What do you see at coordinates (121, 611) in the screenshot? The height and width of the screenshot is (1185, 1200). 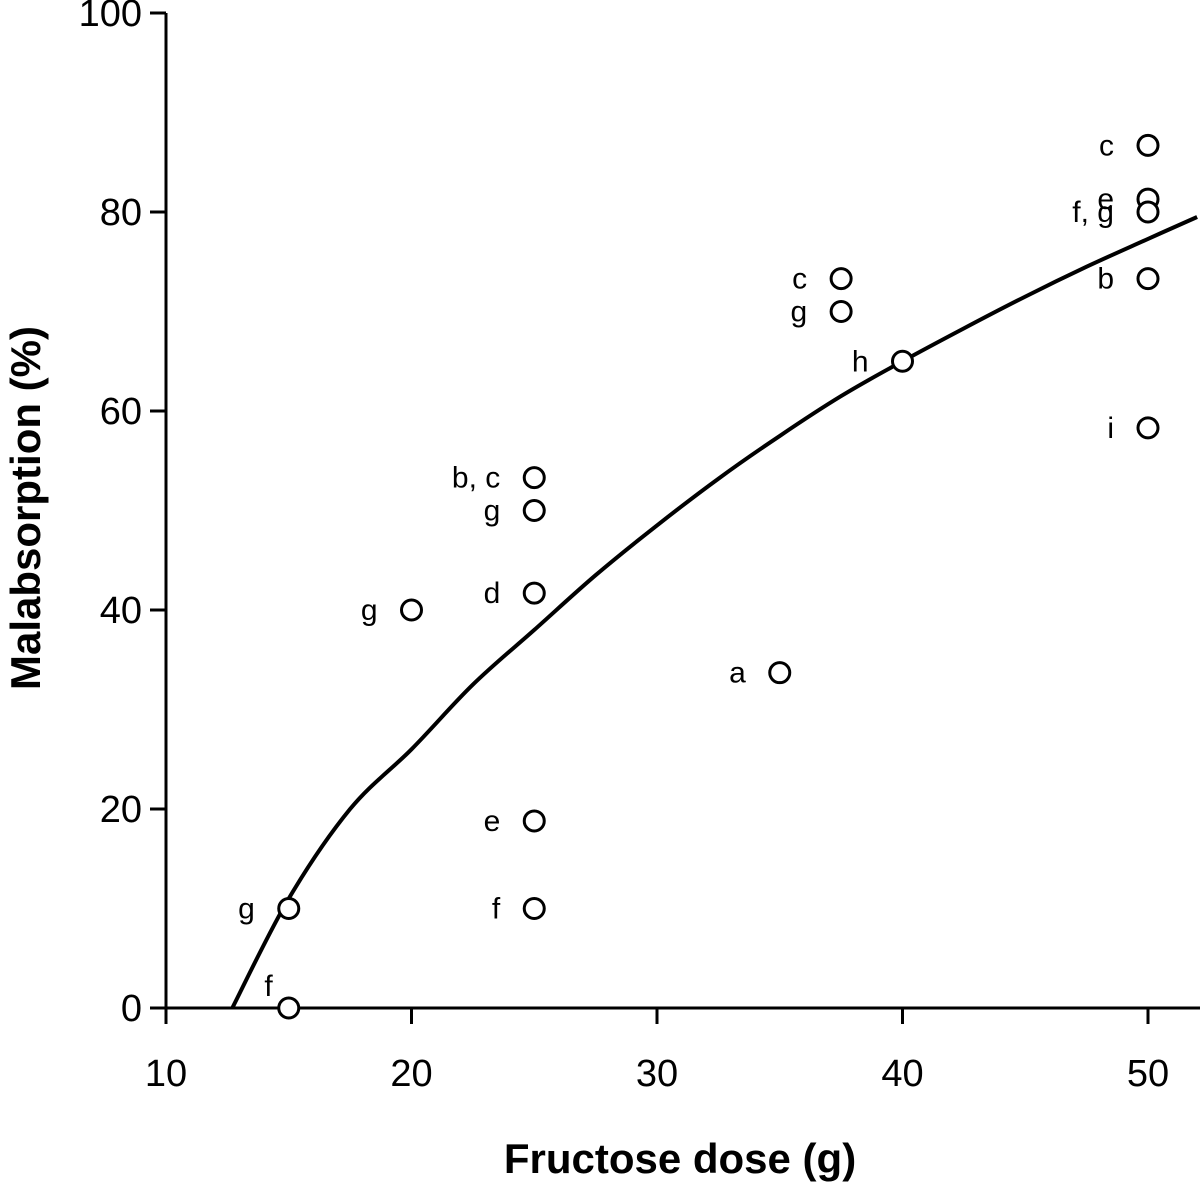 I see `y-tick-label: 40` at bounding box center [121, 611].